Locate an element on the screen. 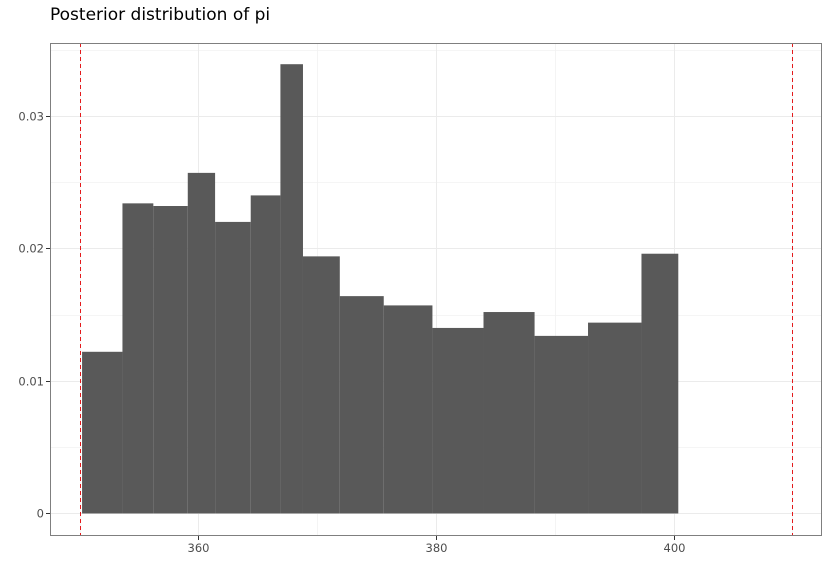  y-tick-label: 0.02 is located at coordinates (31, 249).